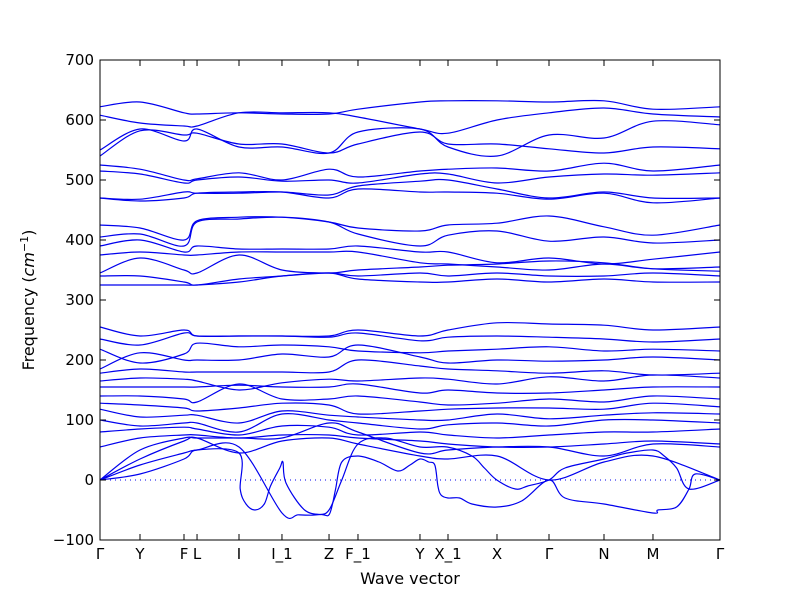 The image size is (800, 600). Describe the element at coordinates (79, 360) in the screenshot. I see `y-tick-label: 200` at that location.